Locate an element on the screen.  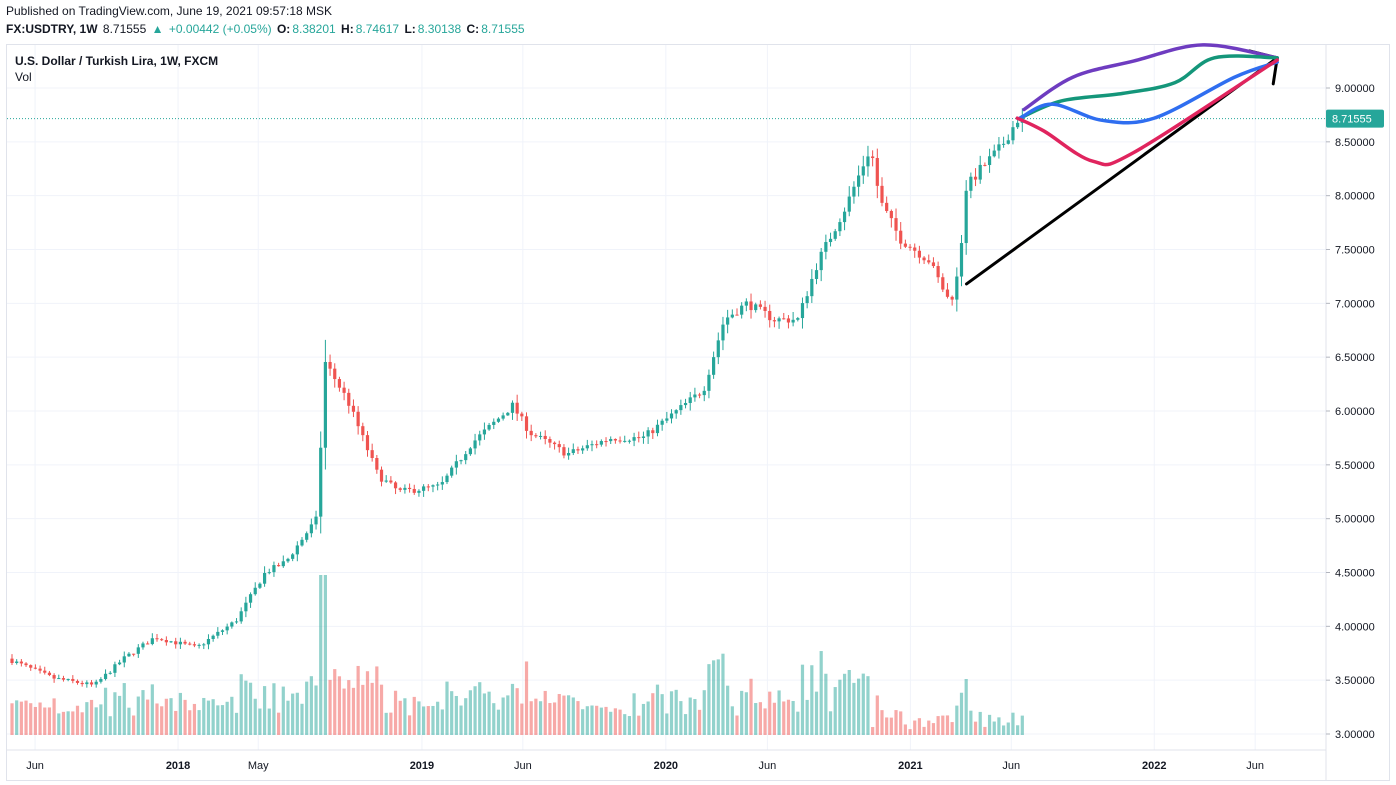
low-value: 8.30138 is located at coordinates (439, 29).